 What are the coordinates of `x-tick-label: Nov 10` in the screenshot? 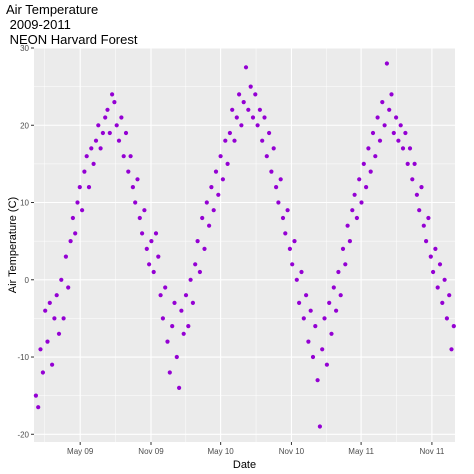 It's located at (292, 451).